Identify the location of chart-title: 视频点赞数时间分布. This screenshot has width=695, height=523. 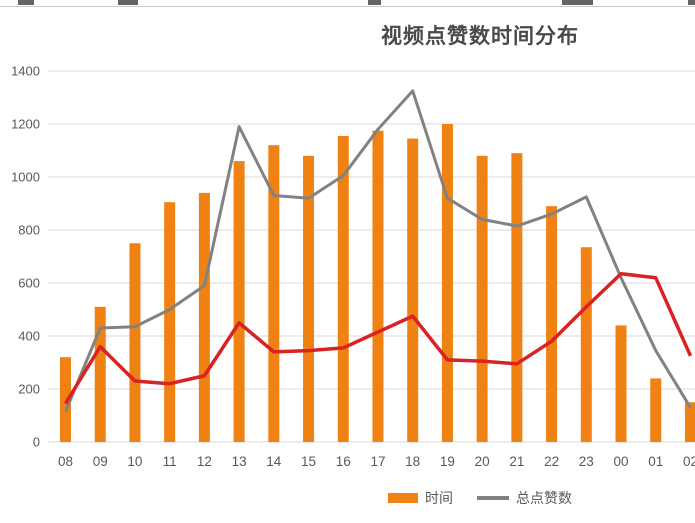
(480, 36).